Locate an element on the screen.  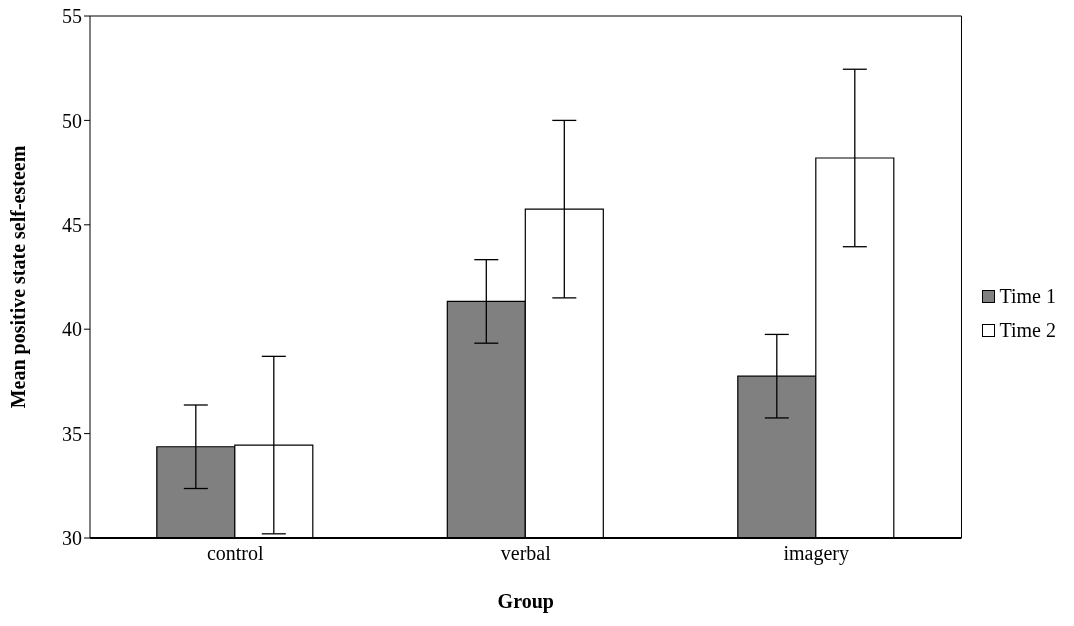
y-tick-label: 30 is located at coordinates (72, 538).